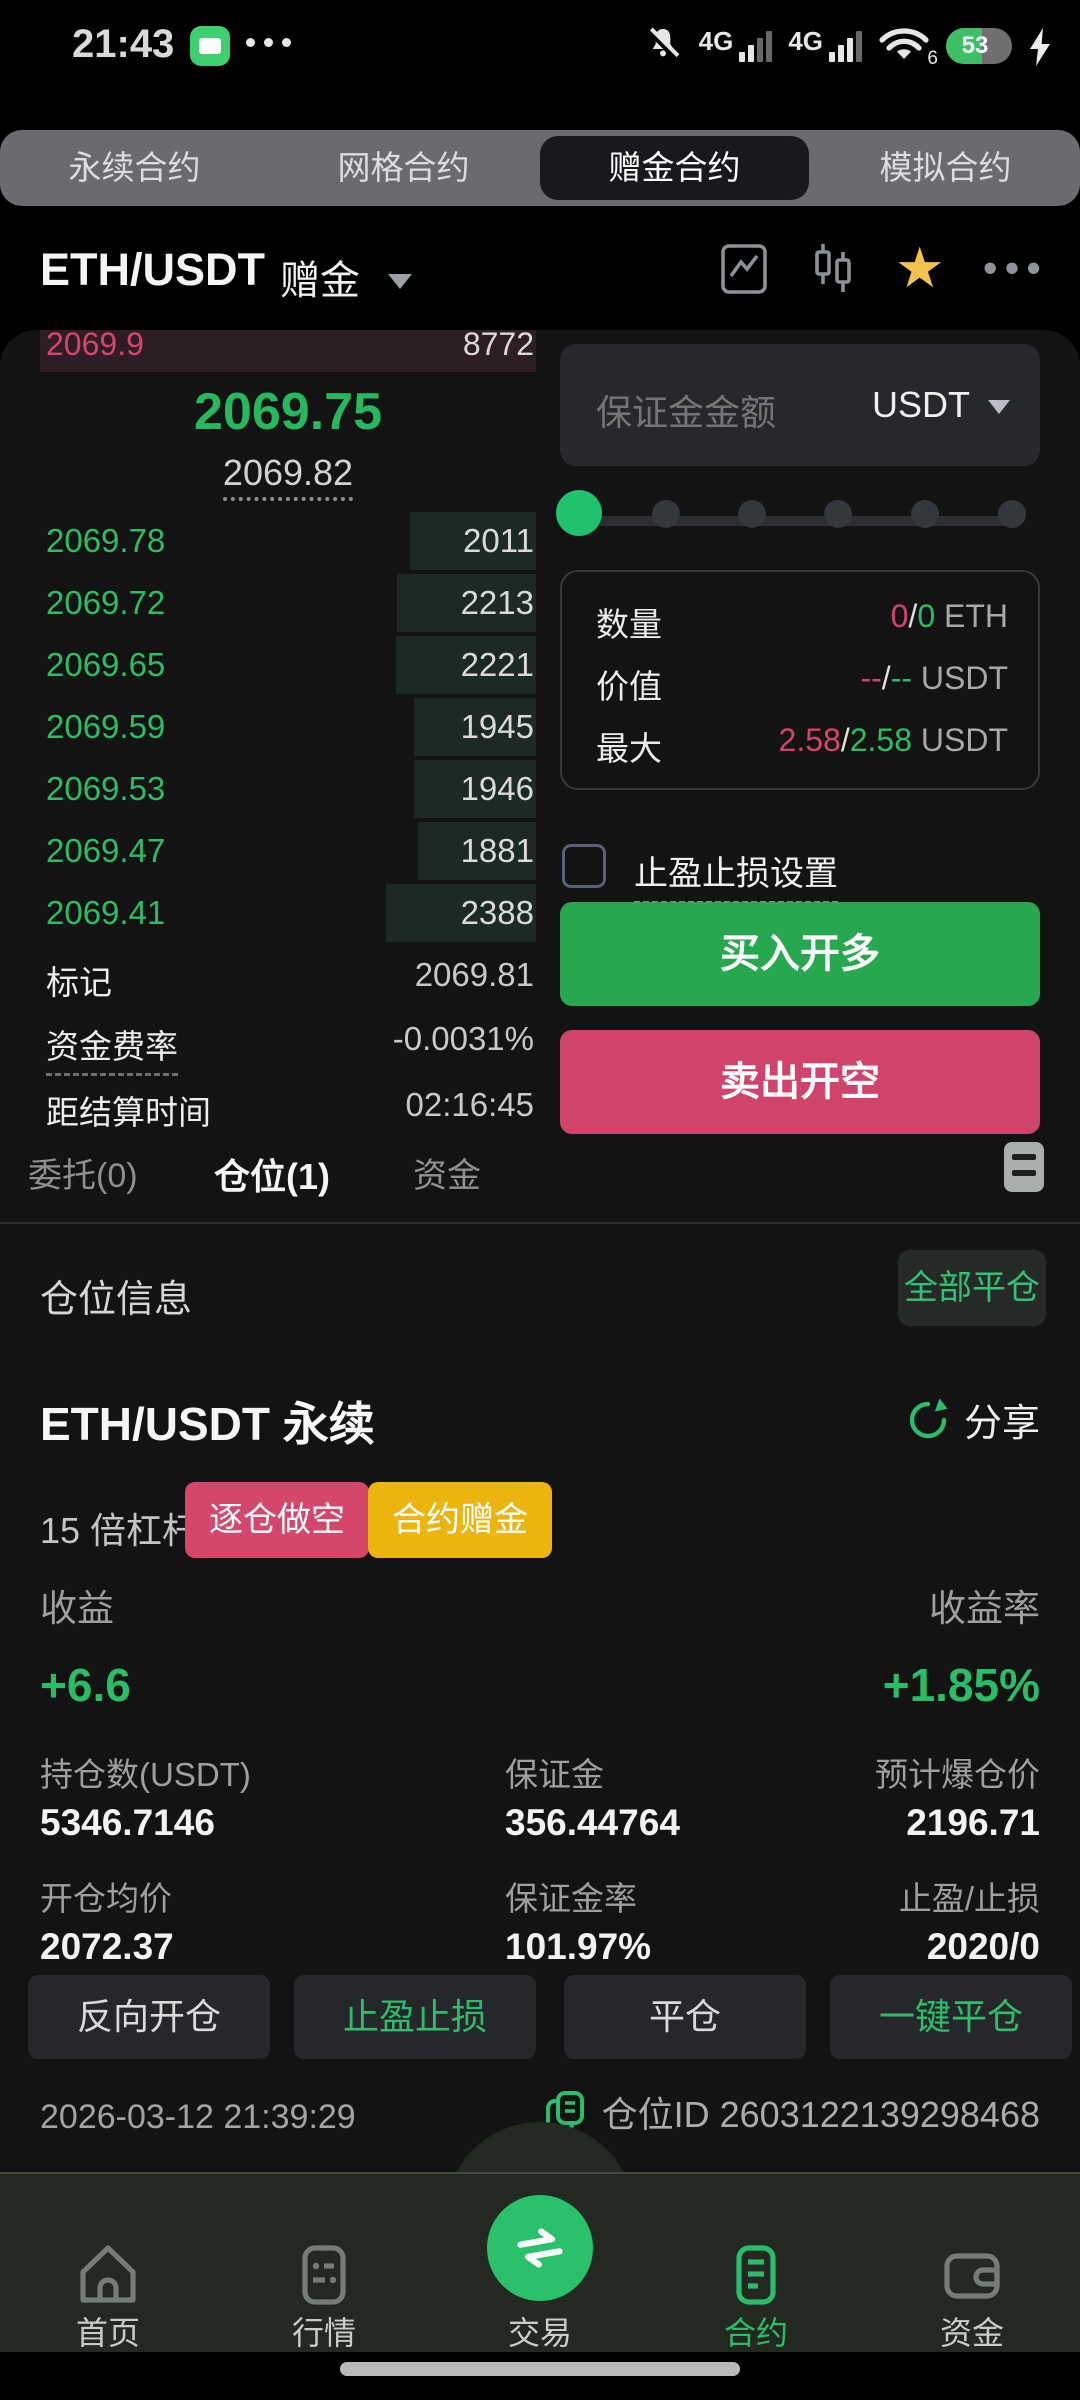 Image resolution: width=1080 pixels, height=2400 pixels. Describe the element at coordinates (400, 281) in the screenshot. I see `pair-dropdown-caret-icon` at that location.